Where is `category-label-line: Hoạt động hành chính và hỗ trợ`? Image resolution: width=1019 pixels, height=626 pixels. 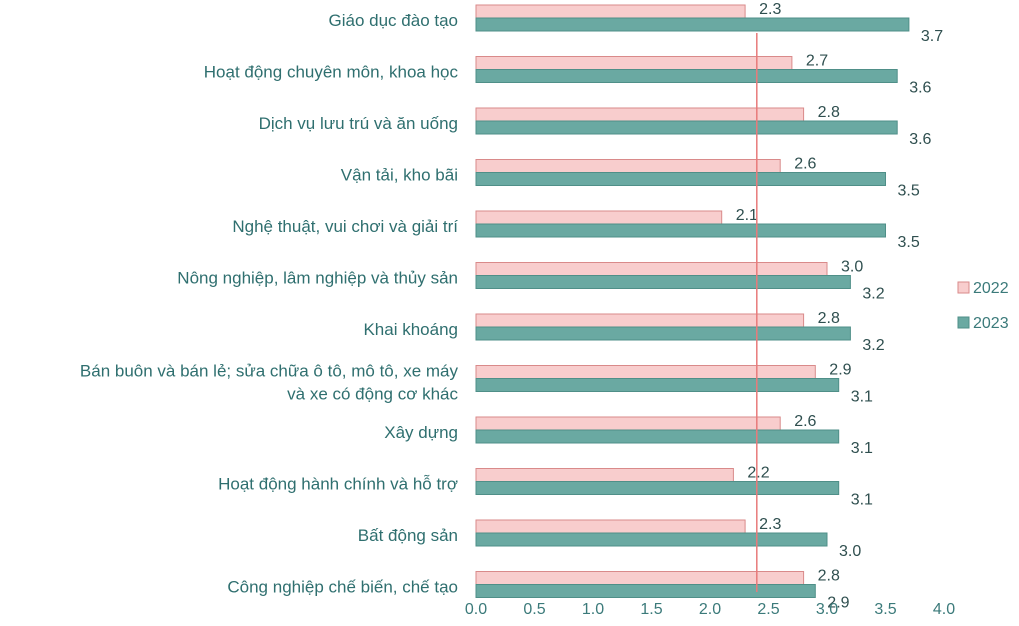
category-label-line: Hoạt động hành chính và hỗ trợ is located at coordinates (338, 484).